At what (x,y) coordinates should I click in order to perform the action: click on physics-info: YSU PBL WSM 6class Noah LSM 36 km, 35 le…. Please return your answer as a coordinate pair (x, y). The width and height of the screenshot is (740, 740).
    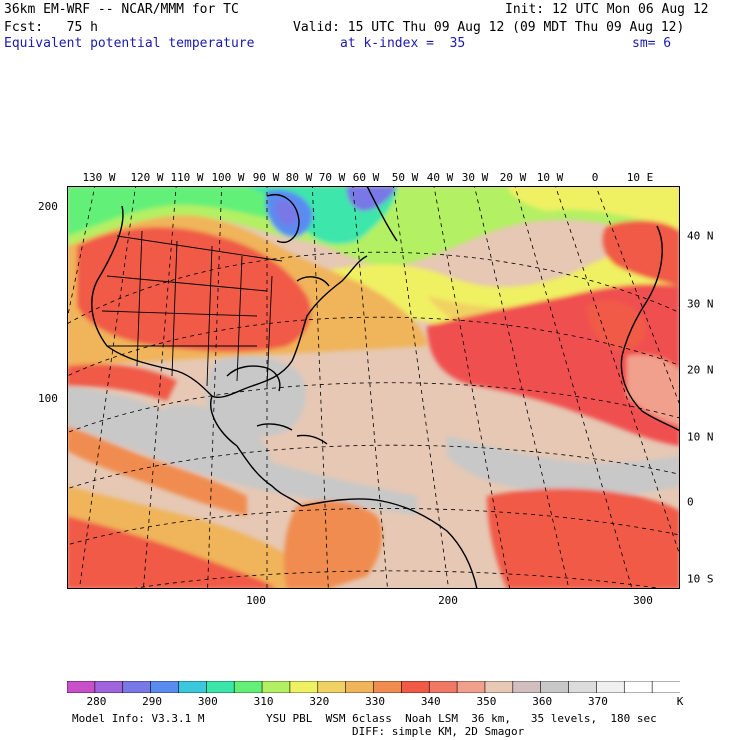
    Looking at the image, I should click on (461, 718).